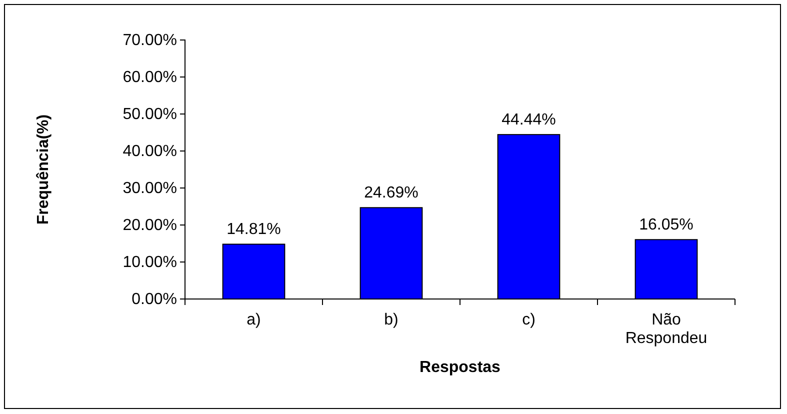  Describe the element at coordinates (391, 193) in the screenshot. I see `data-label: 24.69%` at that location.